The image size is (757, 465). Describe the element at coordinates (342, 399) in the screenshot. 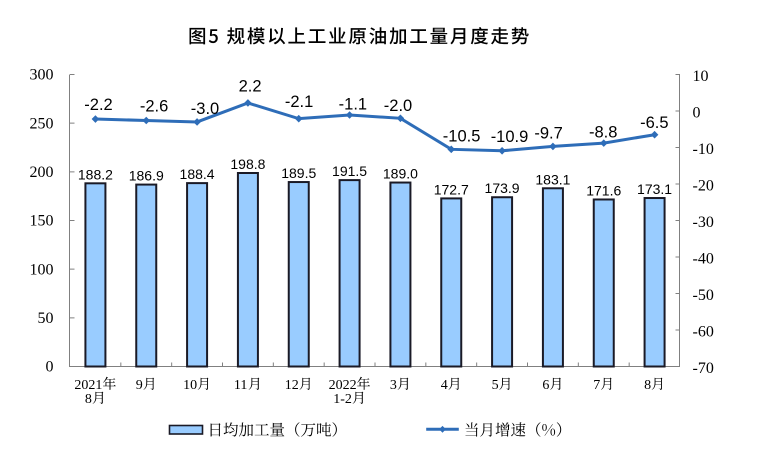

I see `svg-text: 1-2` at that location.